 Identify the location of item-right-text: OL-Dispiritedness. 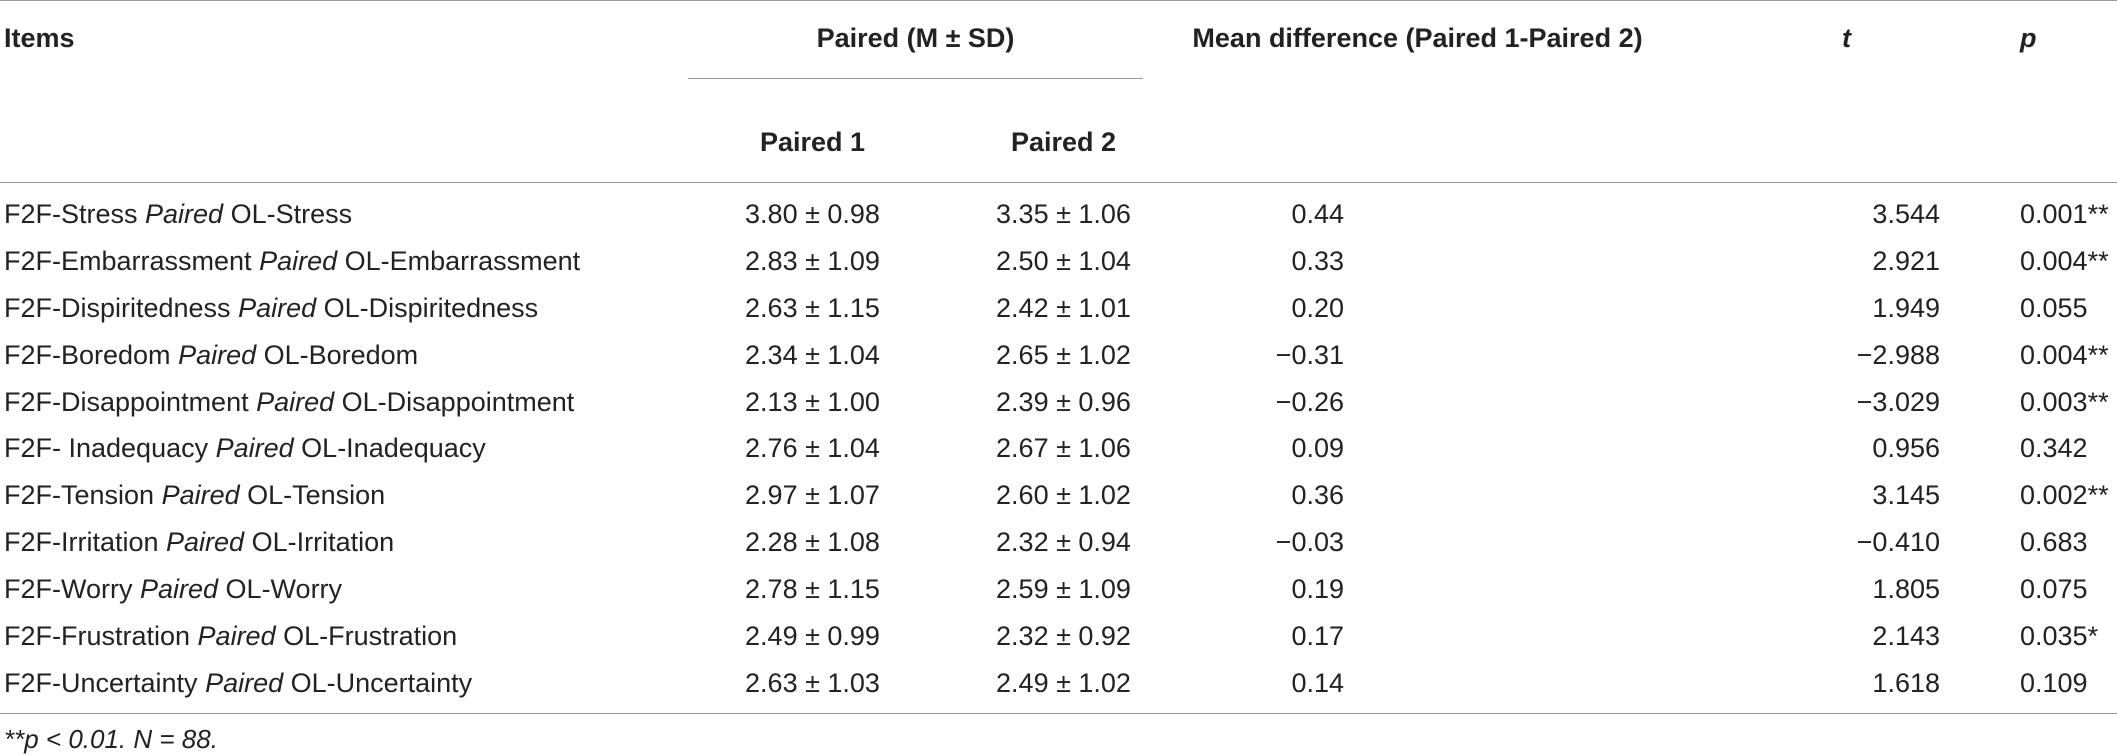
(427, 307).